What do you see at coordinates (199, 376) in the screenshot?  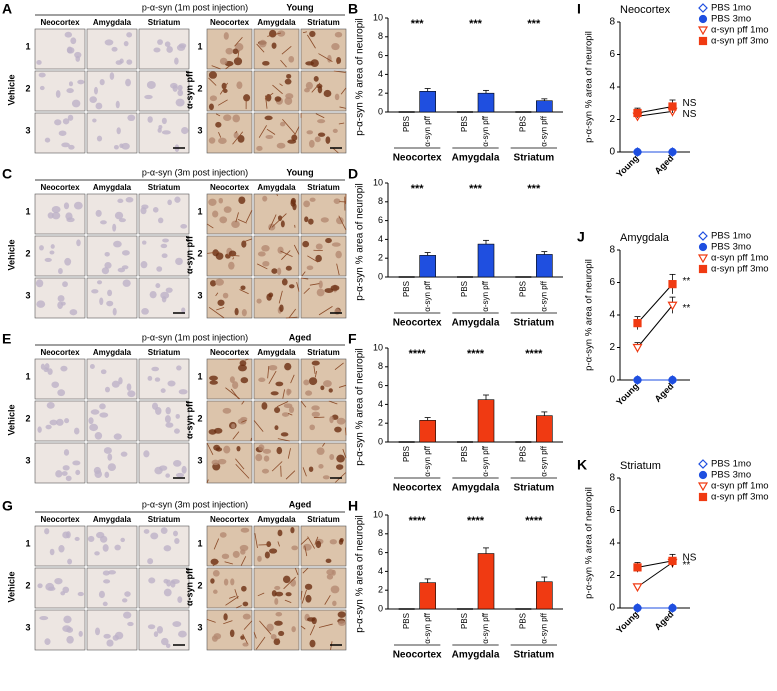 I see `row-label: 1` at bounding box center [199, 376].